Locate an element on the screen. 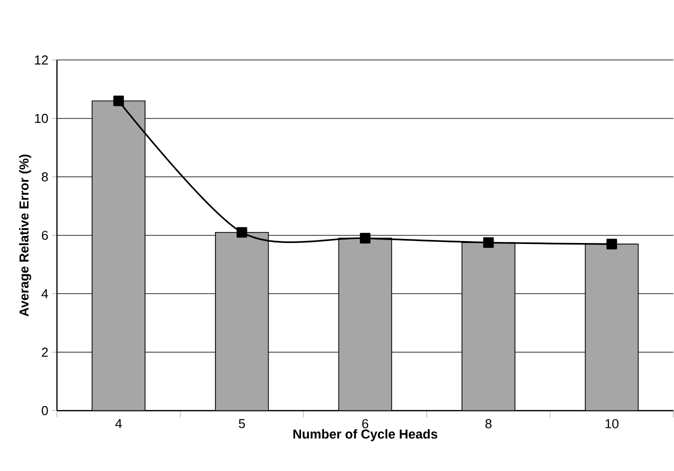  y-tick-label: 12 is located at coordinates (41, 60).